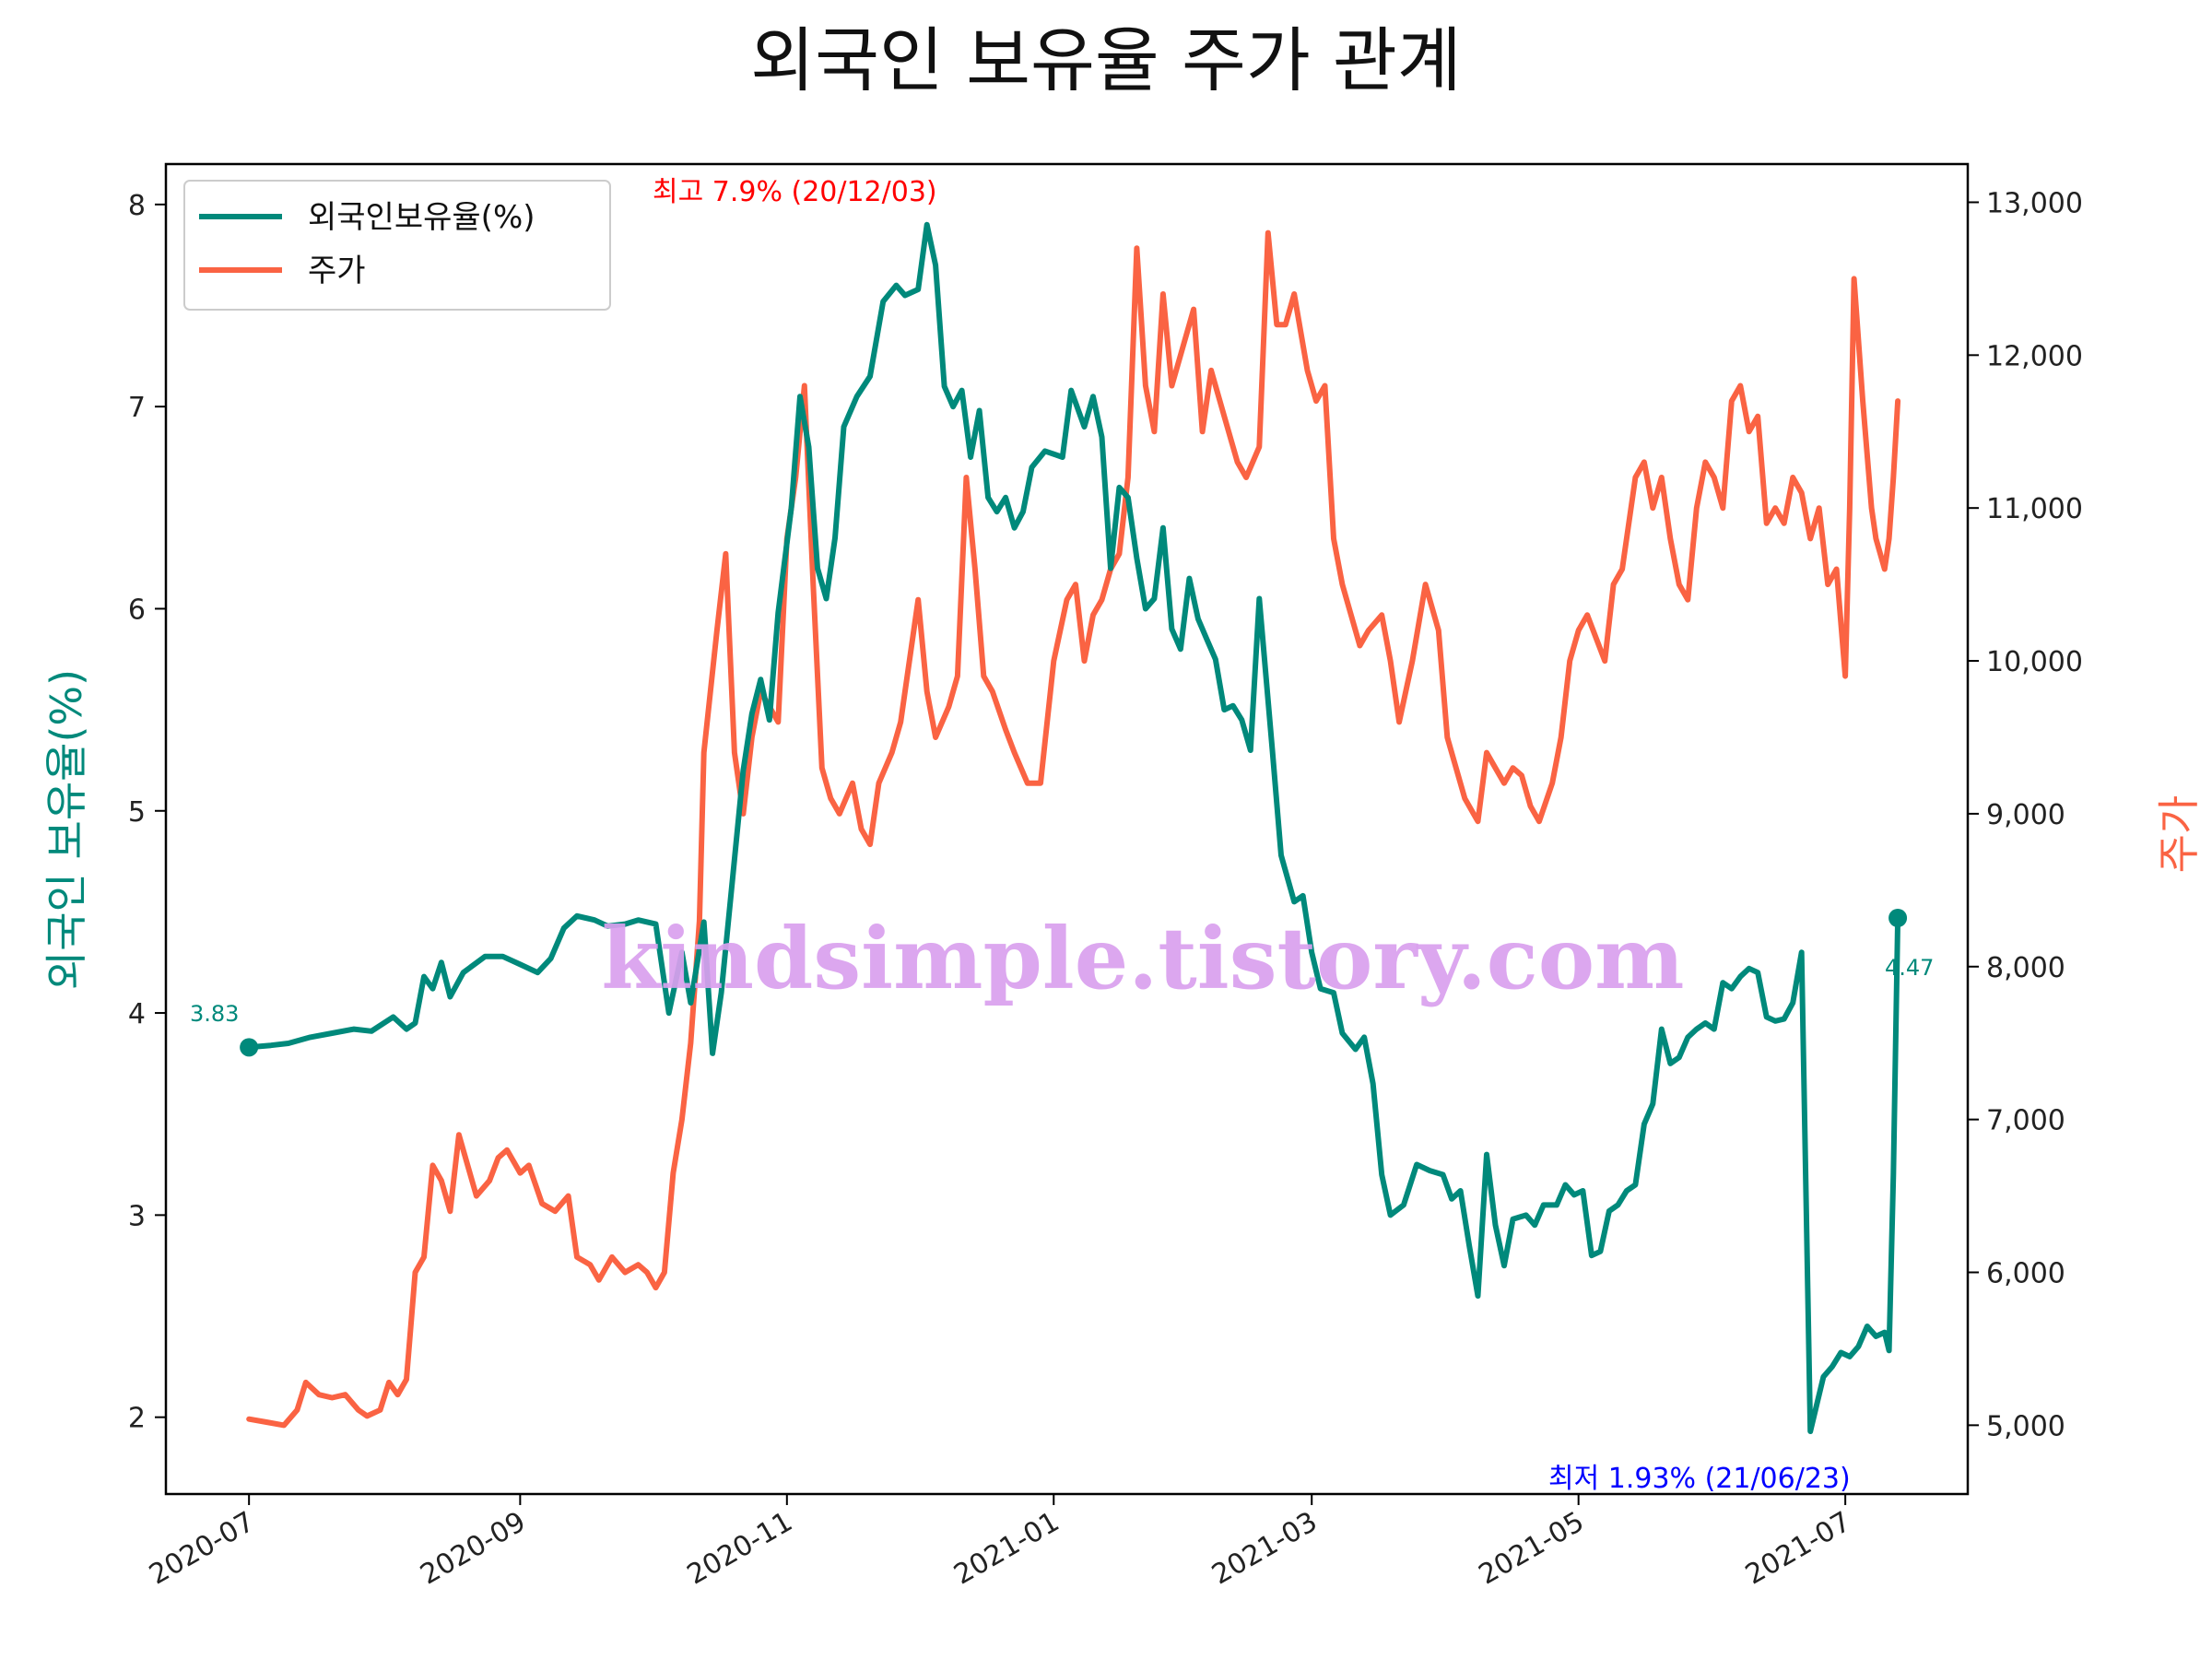 This screenshot has height=1659, width=2212. I want to click on right-tick-label: 10,000, so click(2034, 662).